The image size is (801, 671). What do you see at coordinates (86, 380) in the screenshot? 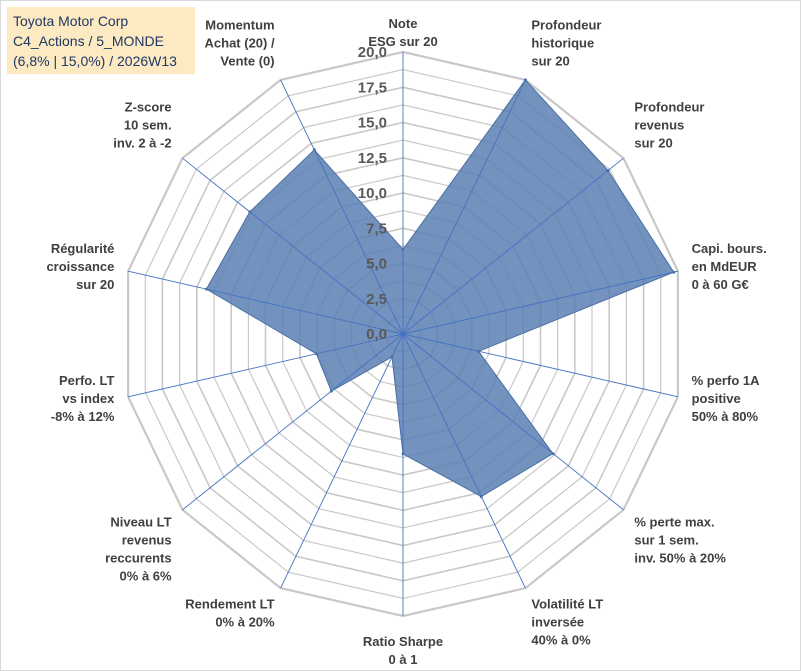
I see `axis-label-10-line-0: Perfo. LT` at bounding box center [86, 380].